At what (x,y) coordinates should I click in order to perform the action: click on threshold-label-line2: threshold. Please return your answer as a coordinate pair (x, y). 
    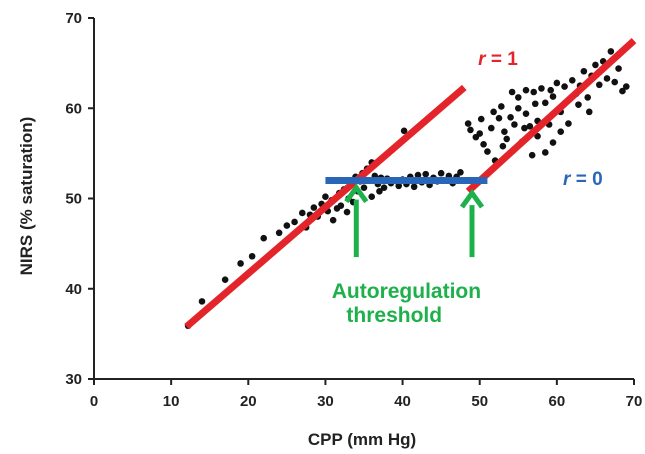
    Looking at the image, I should click on (394, 315).